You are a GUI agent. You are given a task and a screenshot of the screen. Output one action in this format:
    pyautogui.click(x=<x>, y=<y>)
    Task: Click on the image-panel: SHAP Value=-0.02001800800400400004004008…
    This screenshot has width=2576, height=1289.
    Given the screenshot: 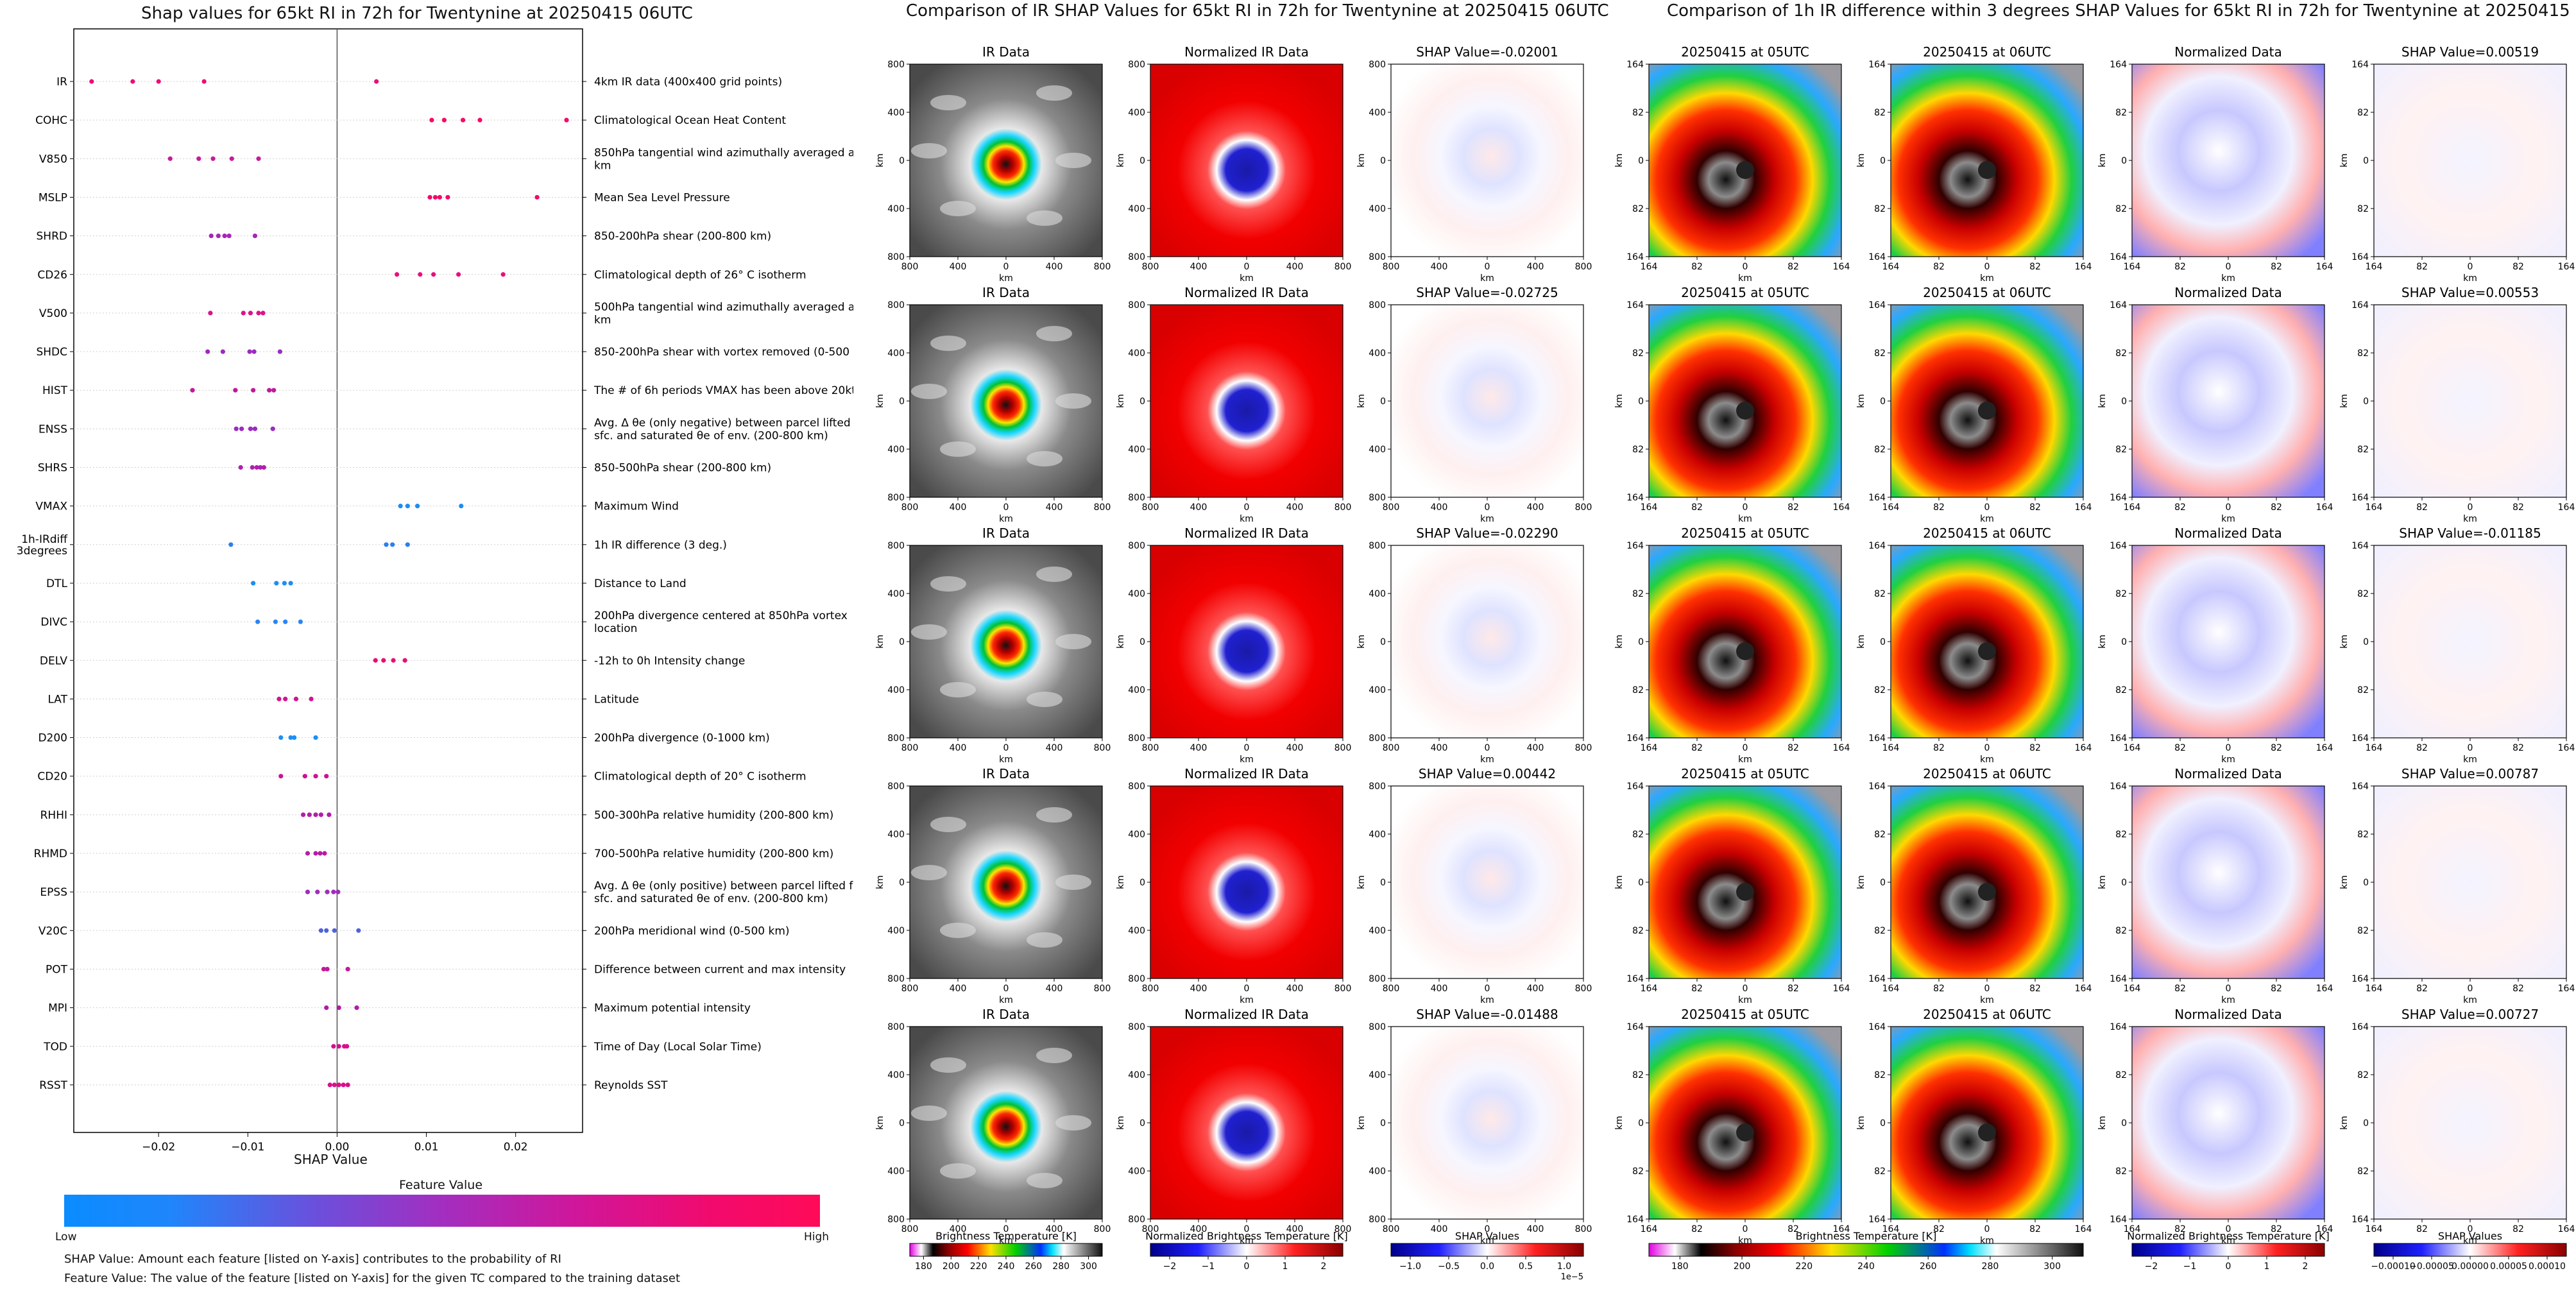 What is the action you would take?
    pyautogui.click(x=1474, y=164)
    